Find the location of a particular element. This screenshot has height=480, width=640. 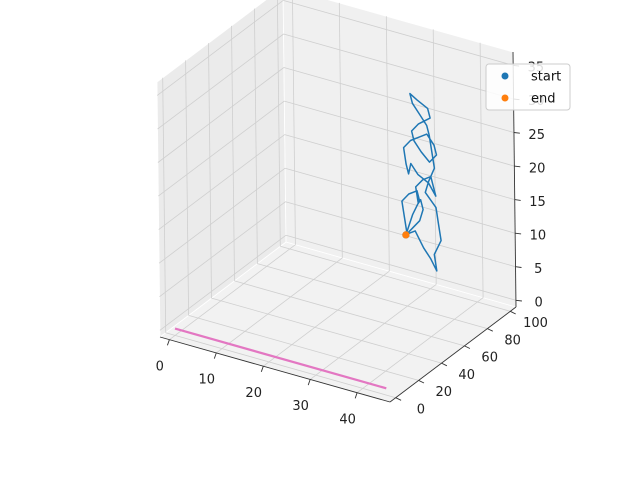

y-tick-label: 0 is located at coordinates (421, 410).